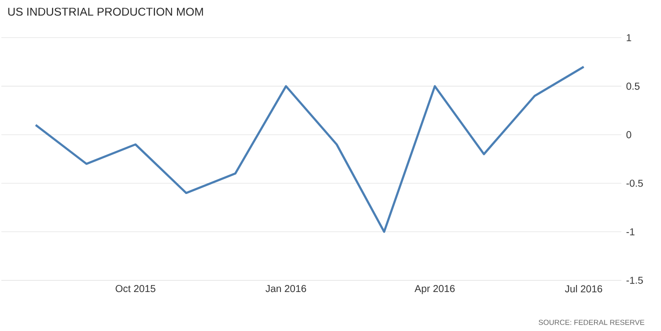  Describe the element at coordinates (286, 288) in the screenshot. I see `x-tick-label: Jan 2016` at that location.